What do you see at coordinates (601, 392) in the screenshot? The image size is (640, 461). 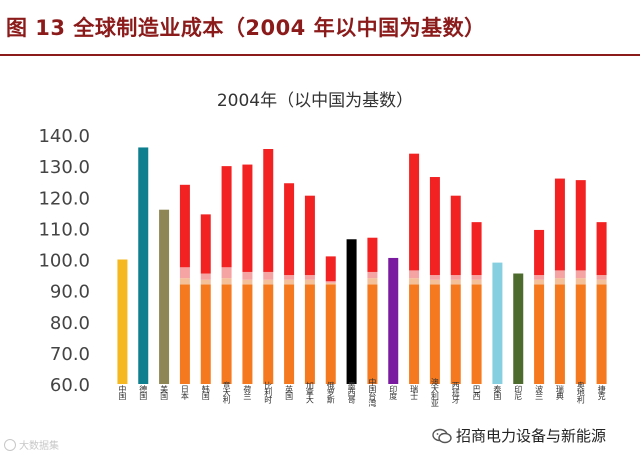 I see `x-tick-label: 捷克` at bounding box center [601, 392].